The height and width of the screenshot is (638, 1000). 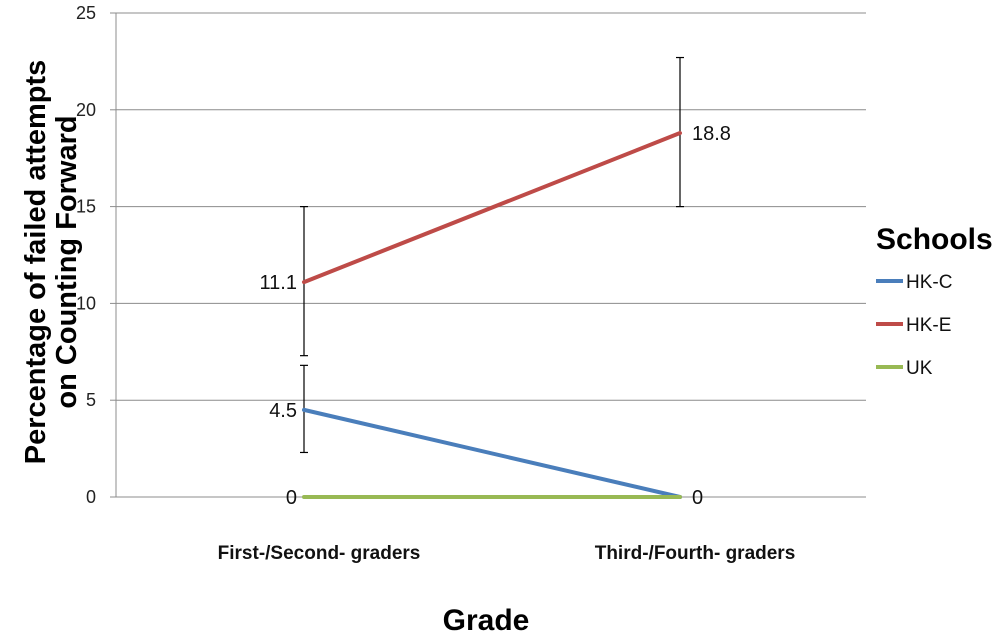 What do you see at coordinates (86, 13) in the screenshot?
I see `y-tick-label: 25` at bounding box center [86, 13].